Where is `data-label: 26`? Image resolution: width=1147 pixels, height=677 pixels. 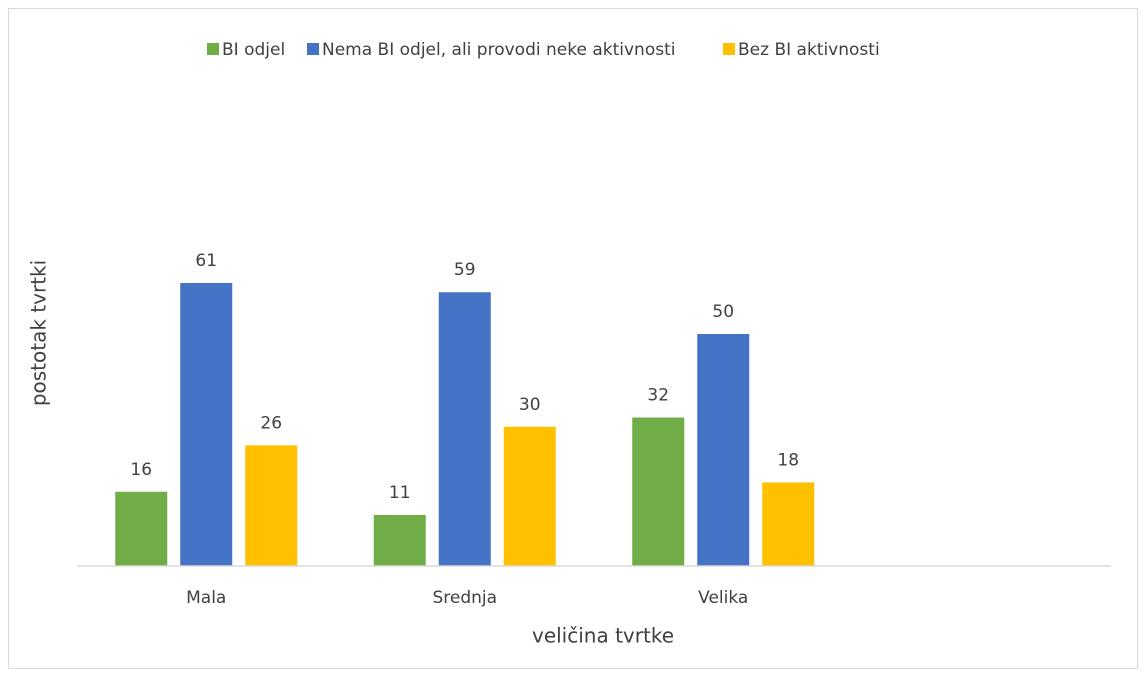
data-label: 26 is located at coordinates (271, 423).